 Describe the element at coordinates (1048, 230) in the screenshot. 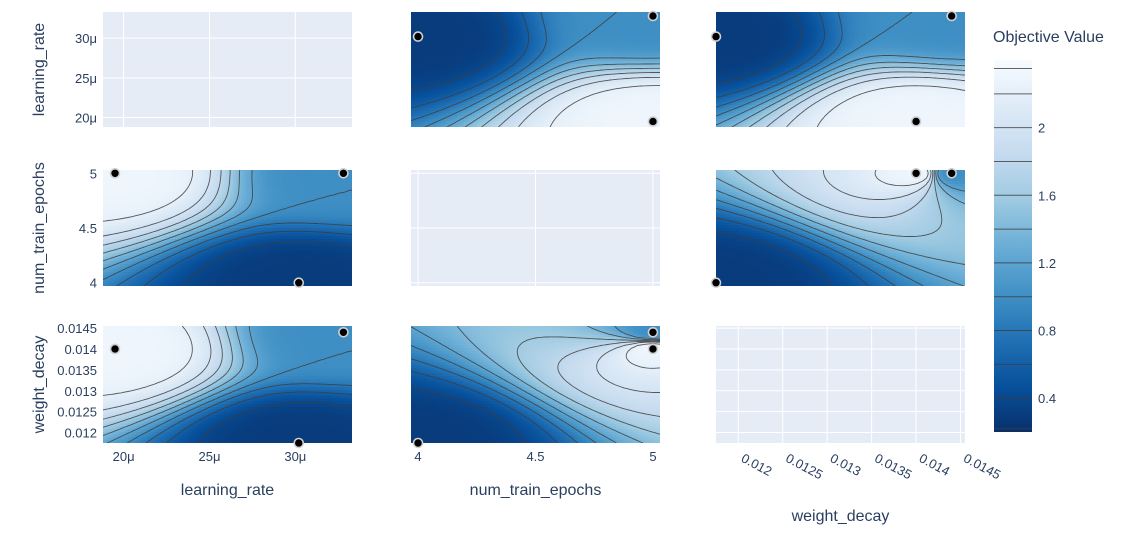

I see `colorbar: Objective Value 0.4 0.8 1.2 1.6 2` at that location.